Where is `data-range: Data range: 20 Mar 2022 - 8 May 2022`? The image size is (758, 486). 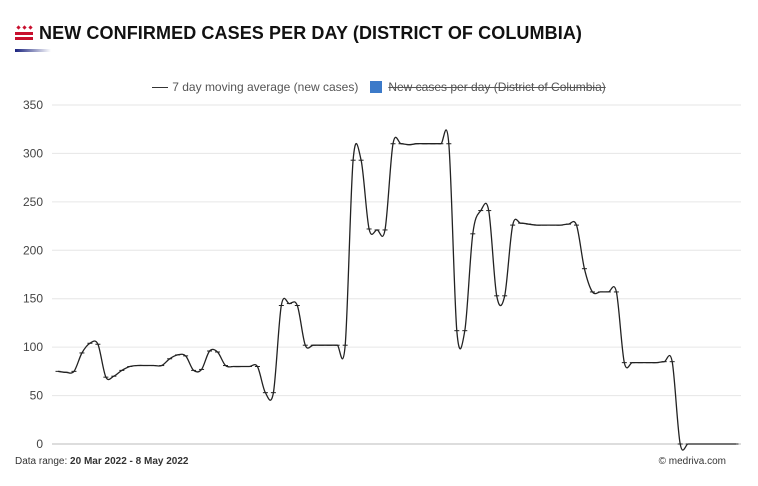 data-range: Data range: 20 Mar 2022 - 8 May 2022 is located at coordinates (102, 461).